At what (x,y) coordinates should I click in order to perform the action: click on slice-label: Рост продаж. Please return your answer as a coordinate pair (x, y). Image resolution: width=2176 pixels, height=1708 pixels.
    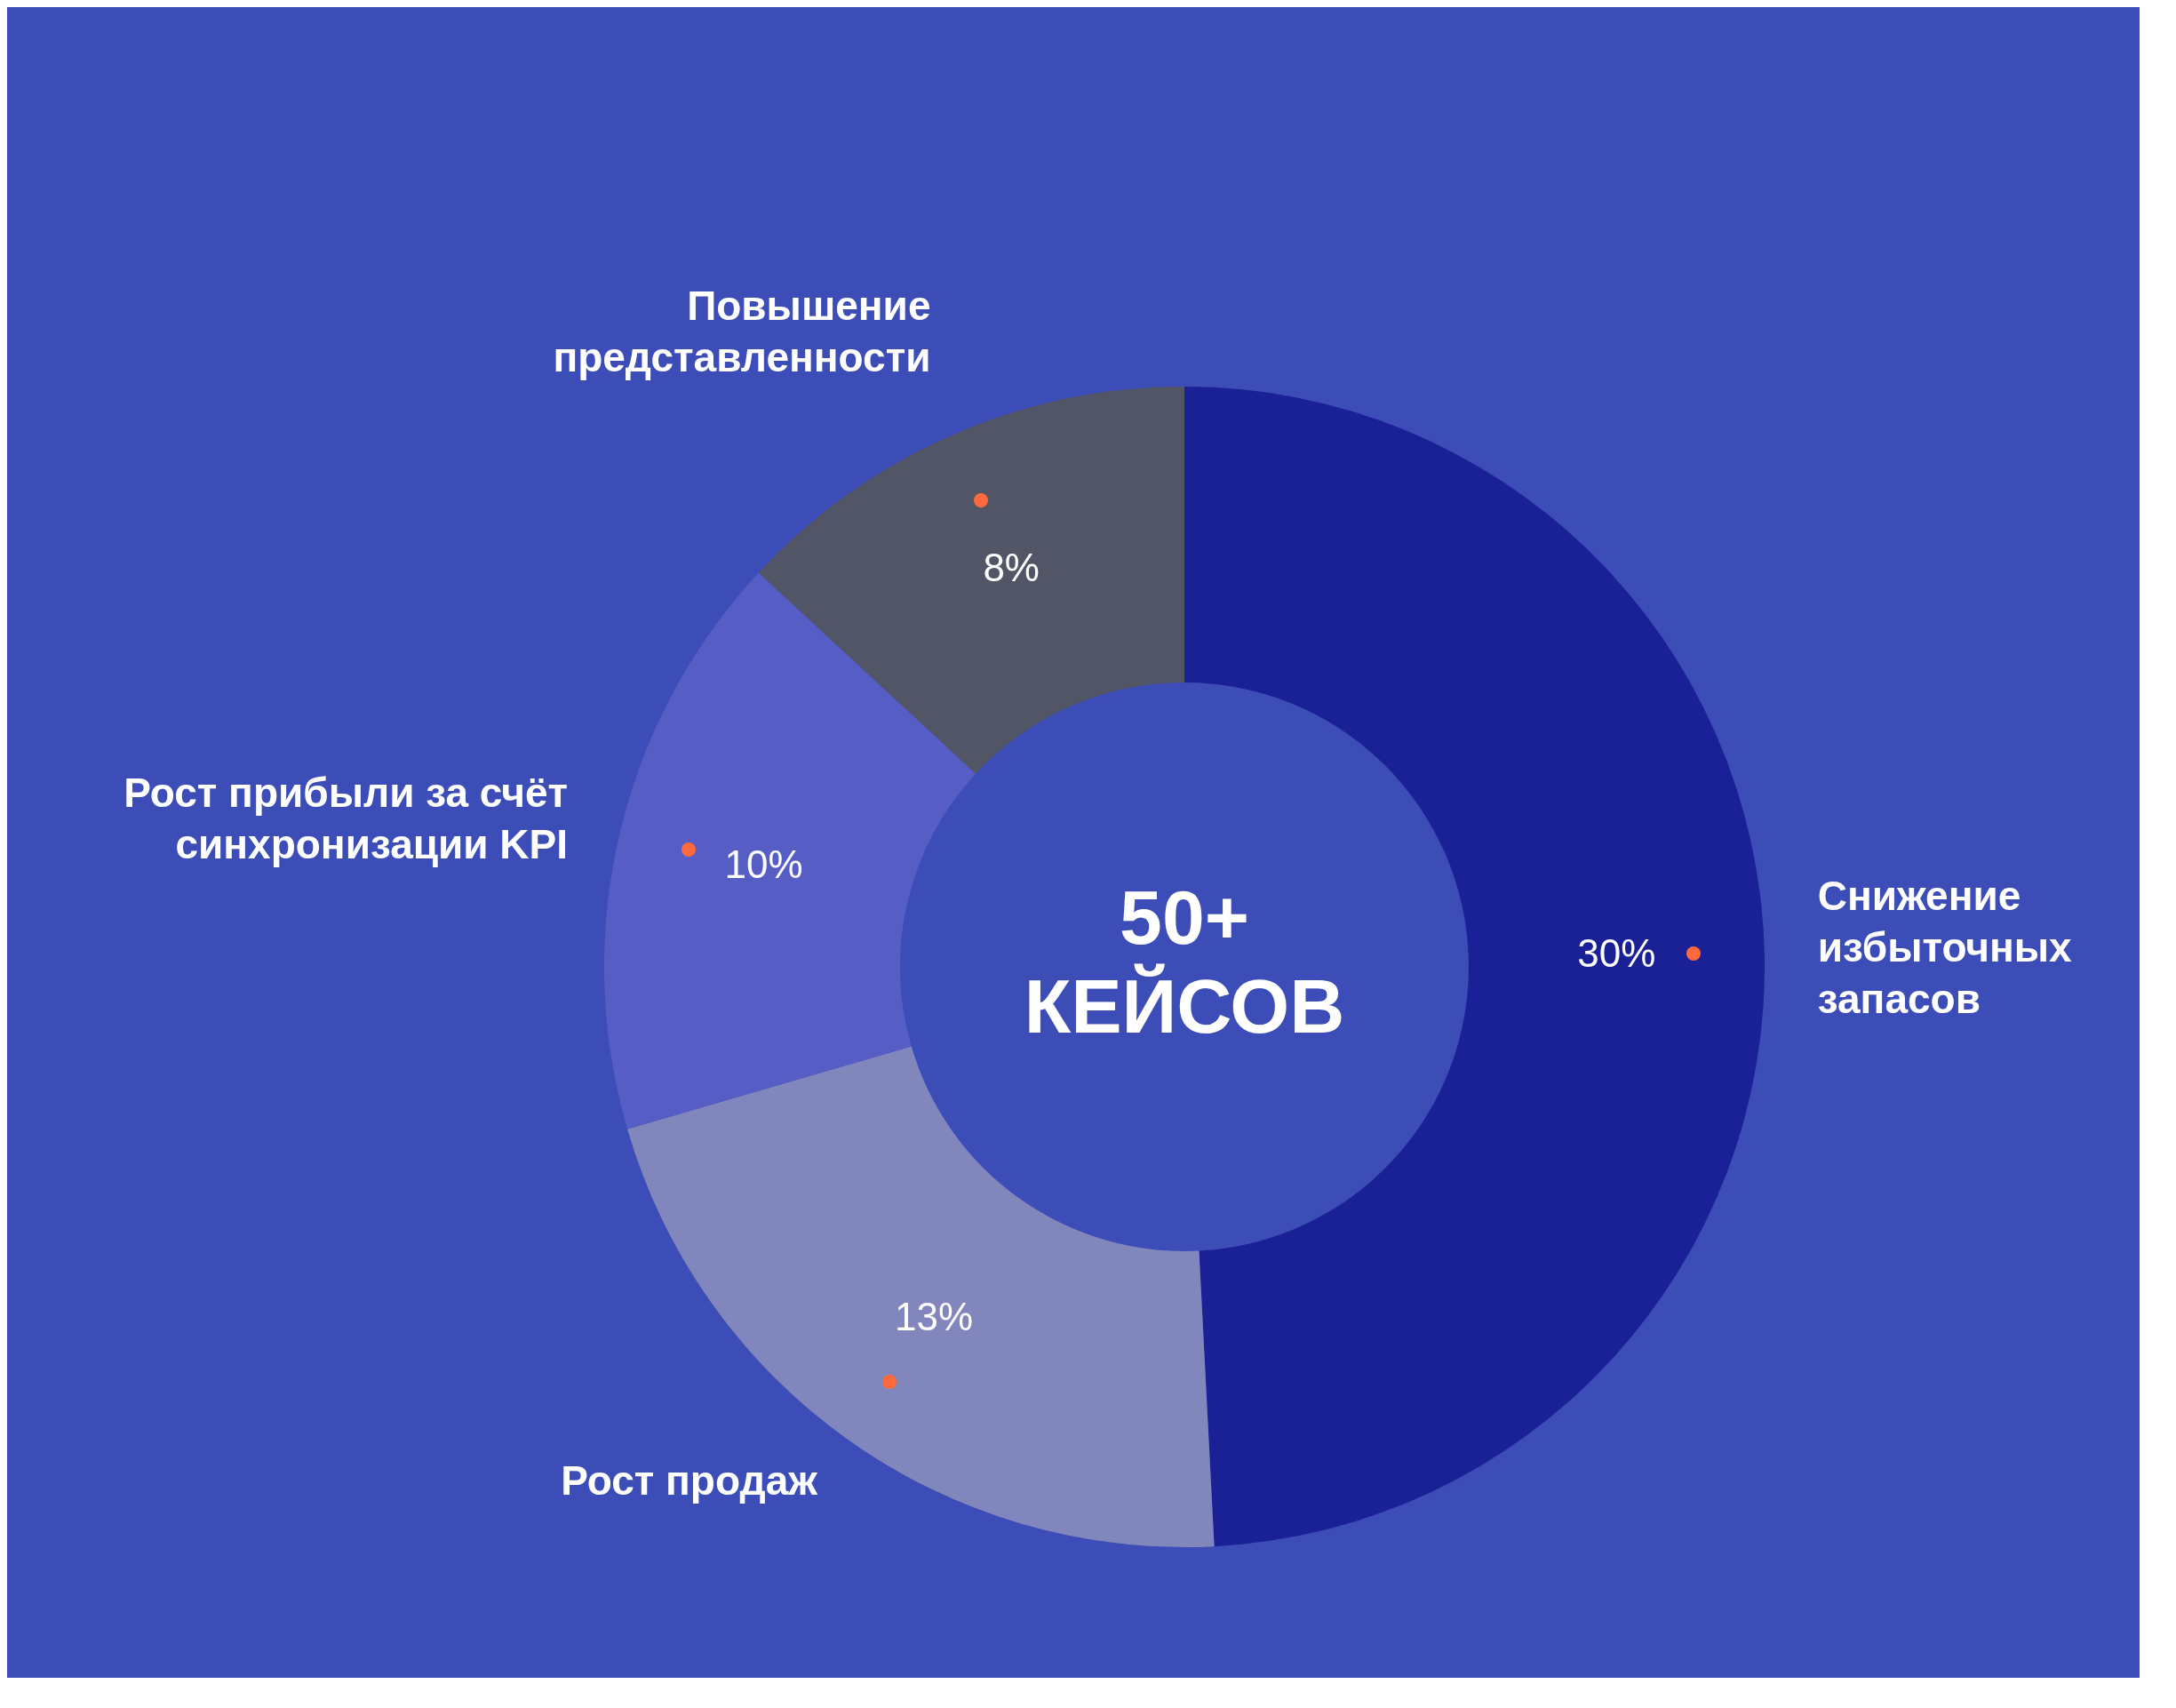
    Looking at the image, I should click on (689, 1480).